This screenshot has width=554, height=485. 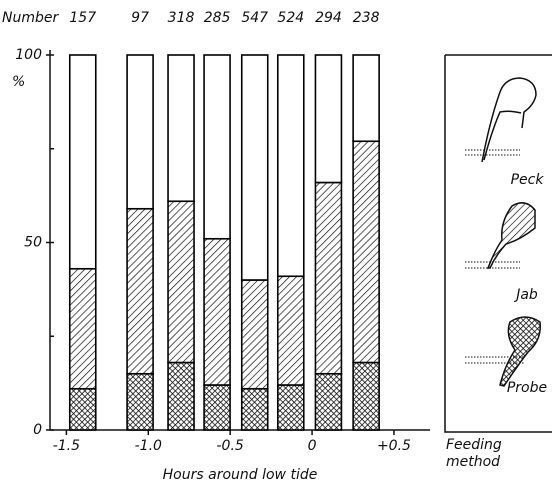 What do you see at coordinates (33, 243) in the screenshot?
I see `y-tick-label: 50` at bounding box center [33, 243].